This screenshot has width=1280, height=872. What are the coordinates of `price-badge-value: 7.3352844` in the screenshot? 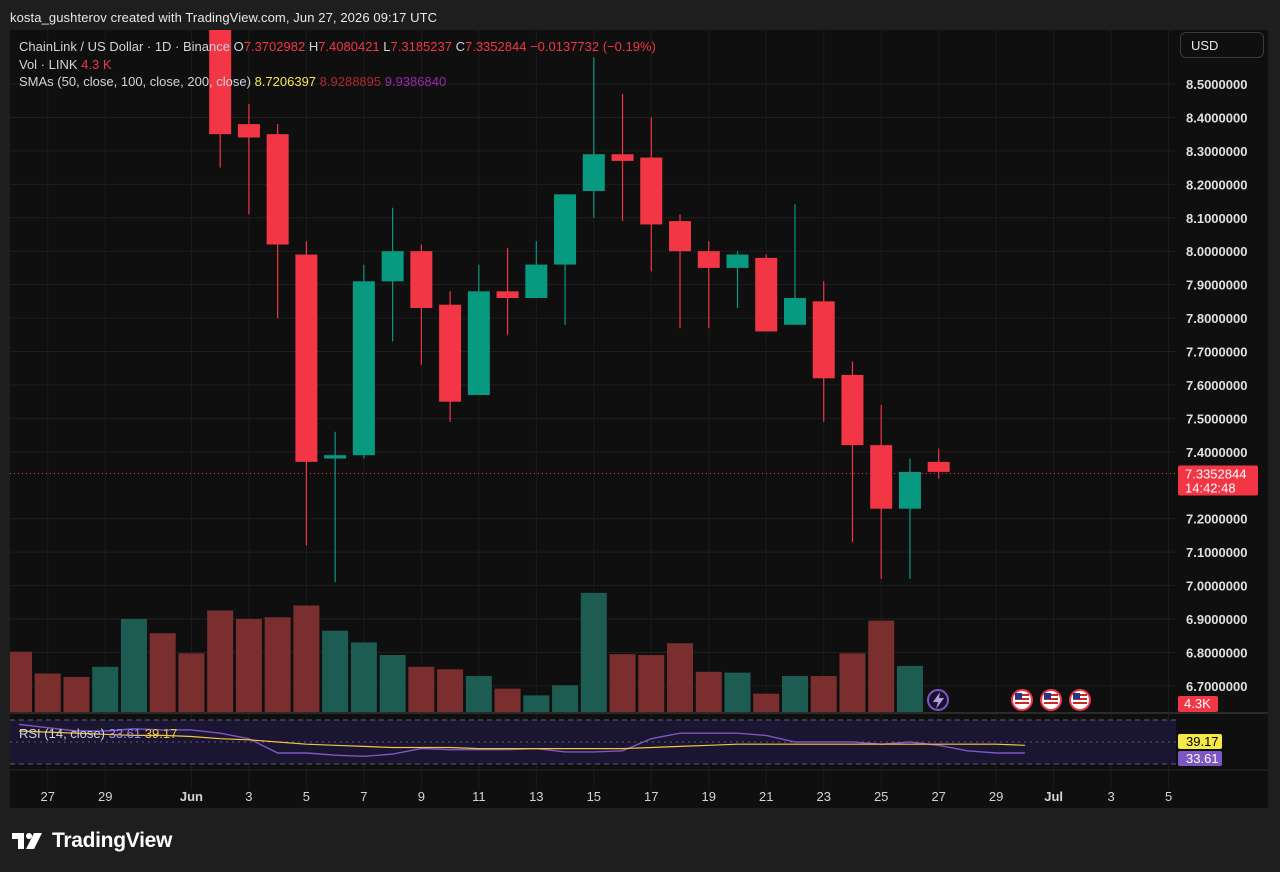 It's located at (1215, 473).